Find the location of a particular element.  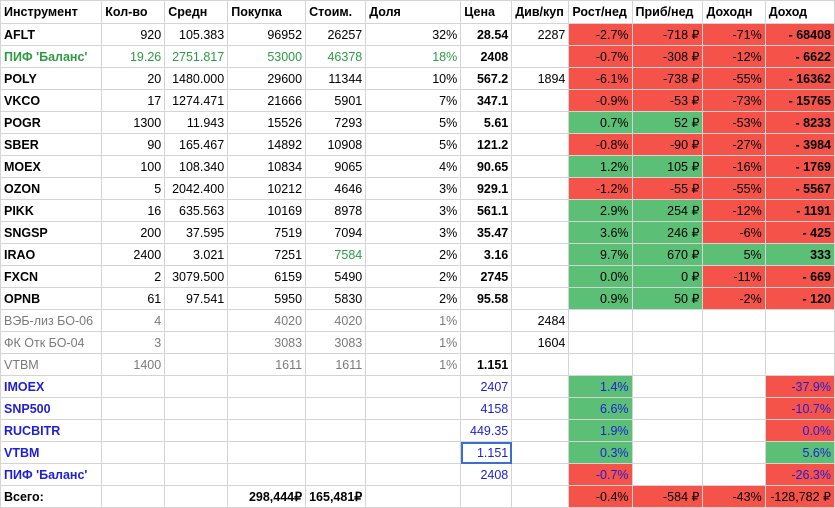

cell-growth-week: 9.7% is located at coordinates (600, 254).